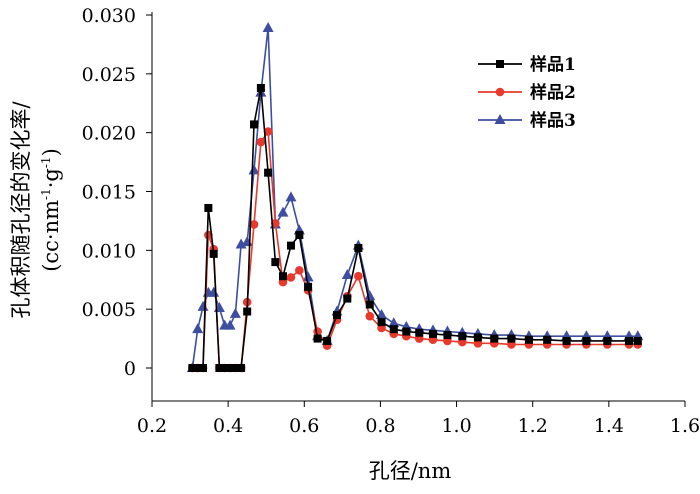 Image resolution: width=700 pixels, height=494 pixels. What do you see at coordinates (527, 64) in the screenshot?
I see `legend-item-1: 样品1` at bounding box center [527, 64].